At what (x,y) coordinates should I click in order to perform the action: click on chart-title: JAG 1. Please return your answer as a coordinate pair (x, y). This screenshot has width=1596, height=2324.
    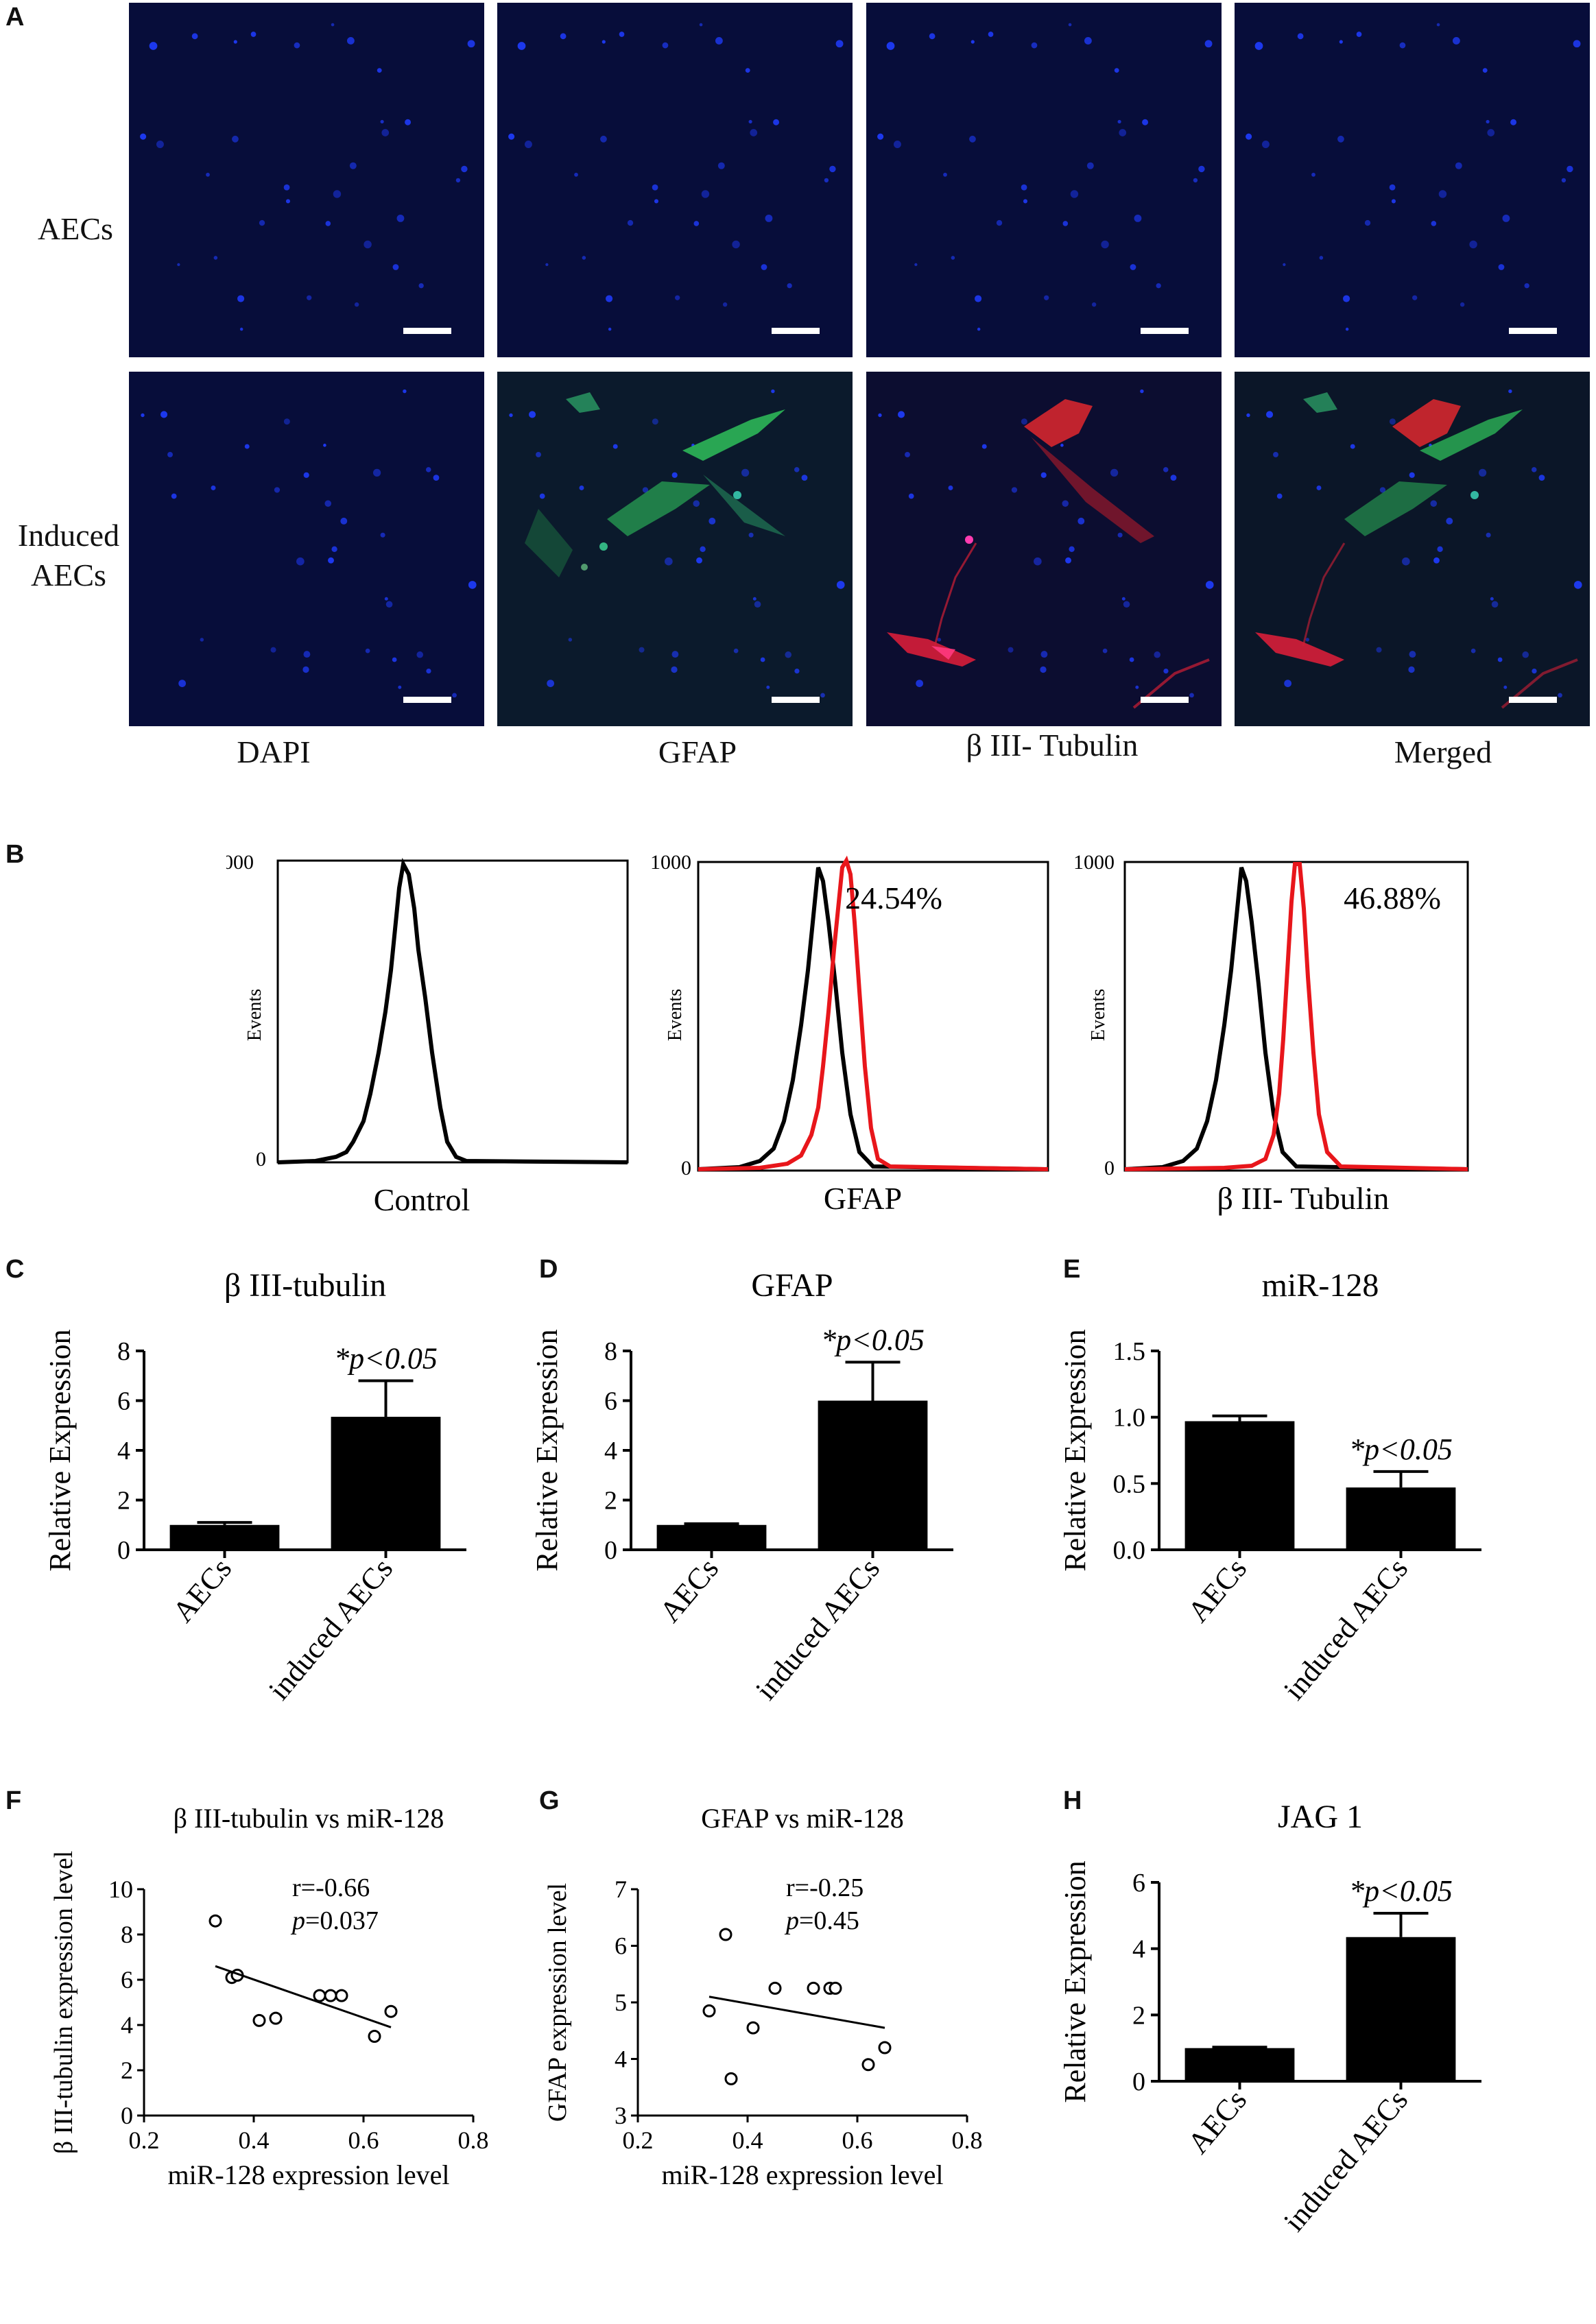
    Looking at the image, I should click on (1320, 1817).